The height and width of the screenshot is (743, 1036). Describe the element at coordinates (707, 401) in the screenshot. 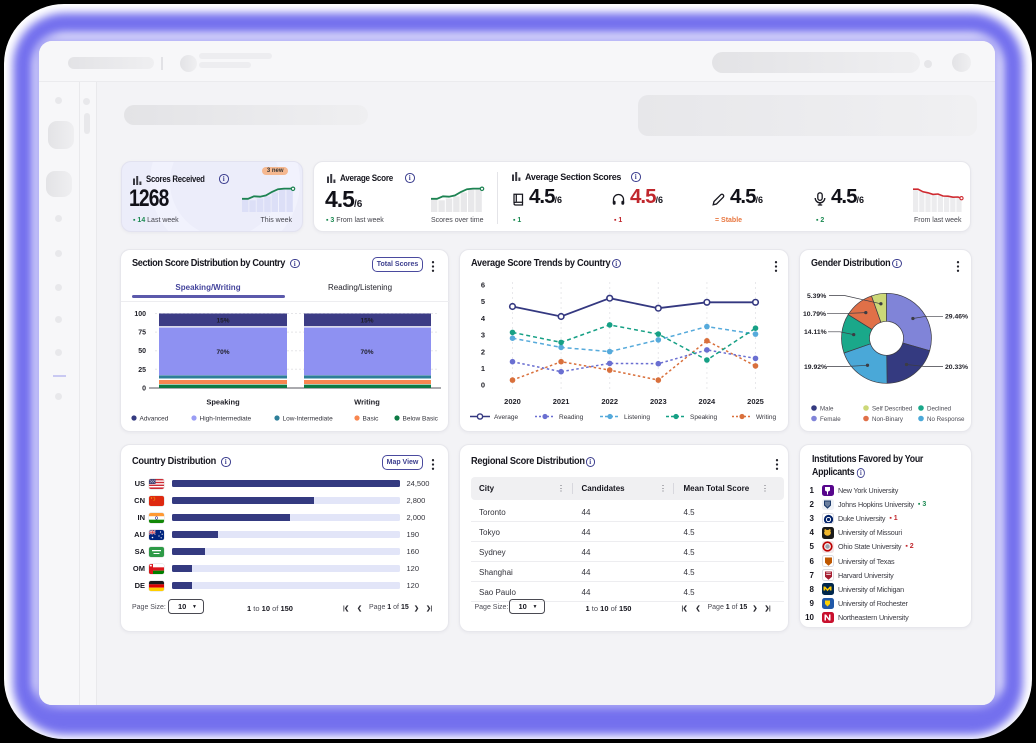

I see `svg-text: 2024` at that location.